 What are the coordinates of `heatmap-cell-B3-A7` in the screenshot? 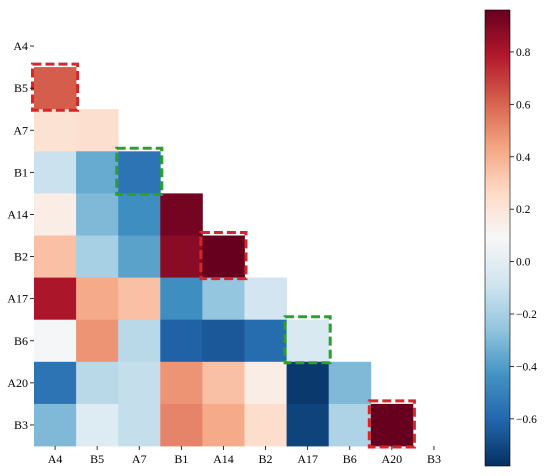 It's located at (139, 425).